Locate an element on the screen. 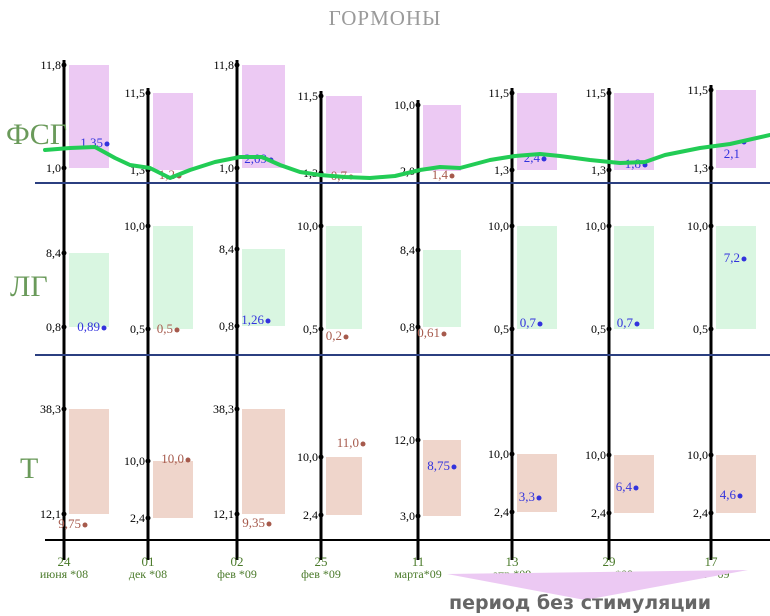  range-max-label: 12,0 is located at coordinates (404, 440).